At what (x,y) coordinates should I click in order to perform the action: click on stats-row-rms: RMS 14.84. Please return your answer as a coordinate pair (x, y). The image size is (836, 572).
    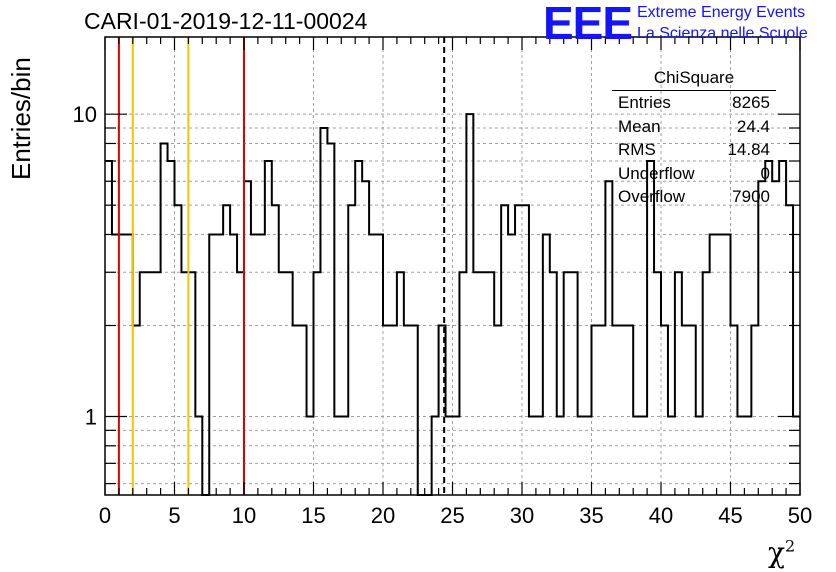
    Looking at the image, I should click on (694, 152).